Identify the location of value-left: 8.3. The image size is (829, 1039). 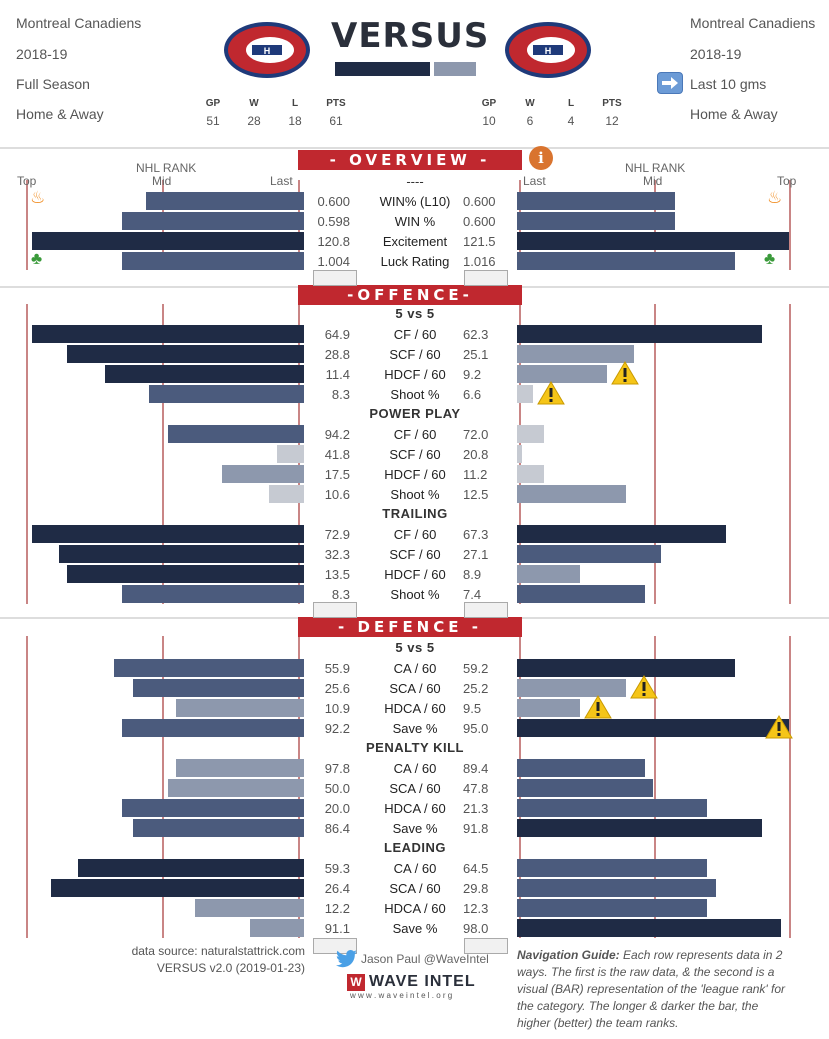
(340, 394).